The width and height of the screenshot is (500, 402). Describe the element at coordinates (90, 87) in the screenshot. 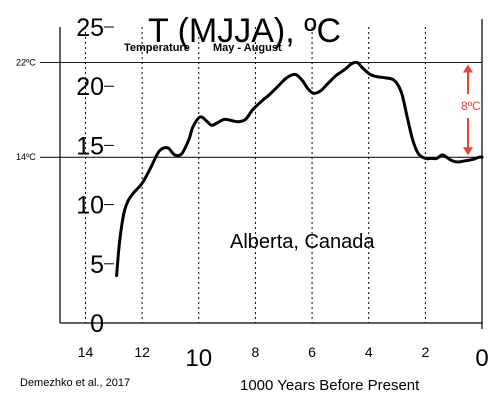

I see `y-tick-label: 20` at that location.